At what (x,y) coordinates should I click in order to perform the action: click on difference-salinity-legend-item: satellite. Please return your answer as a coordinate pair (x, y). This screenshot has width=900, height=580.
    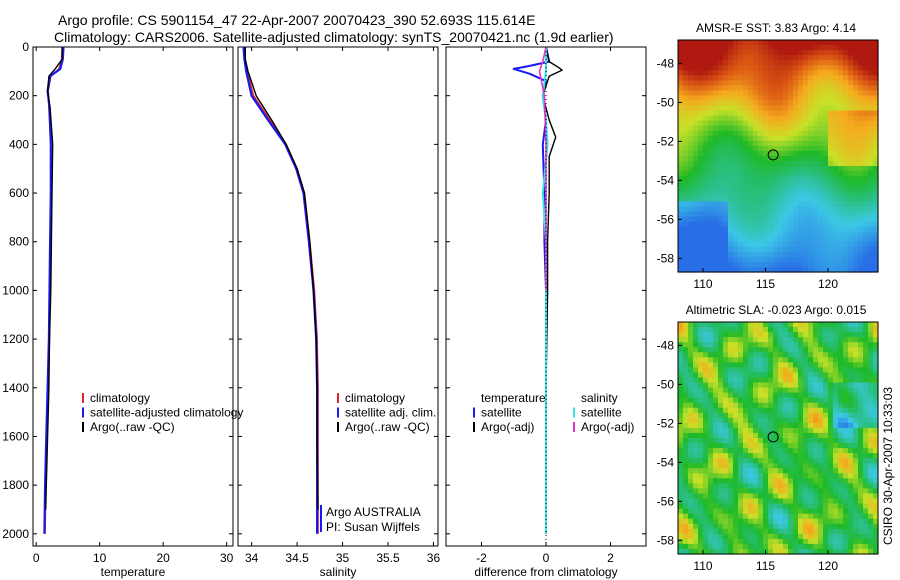
    Looking at the image, I should click on (601, 413).